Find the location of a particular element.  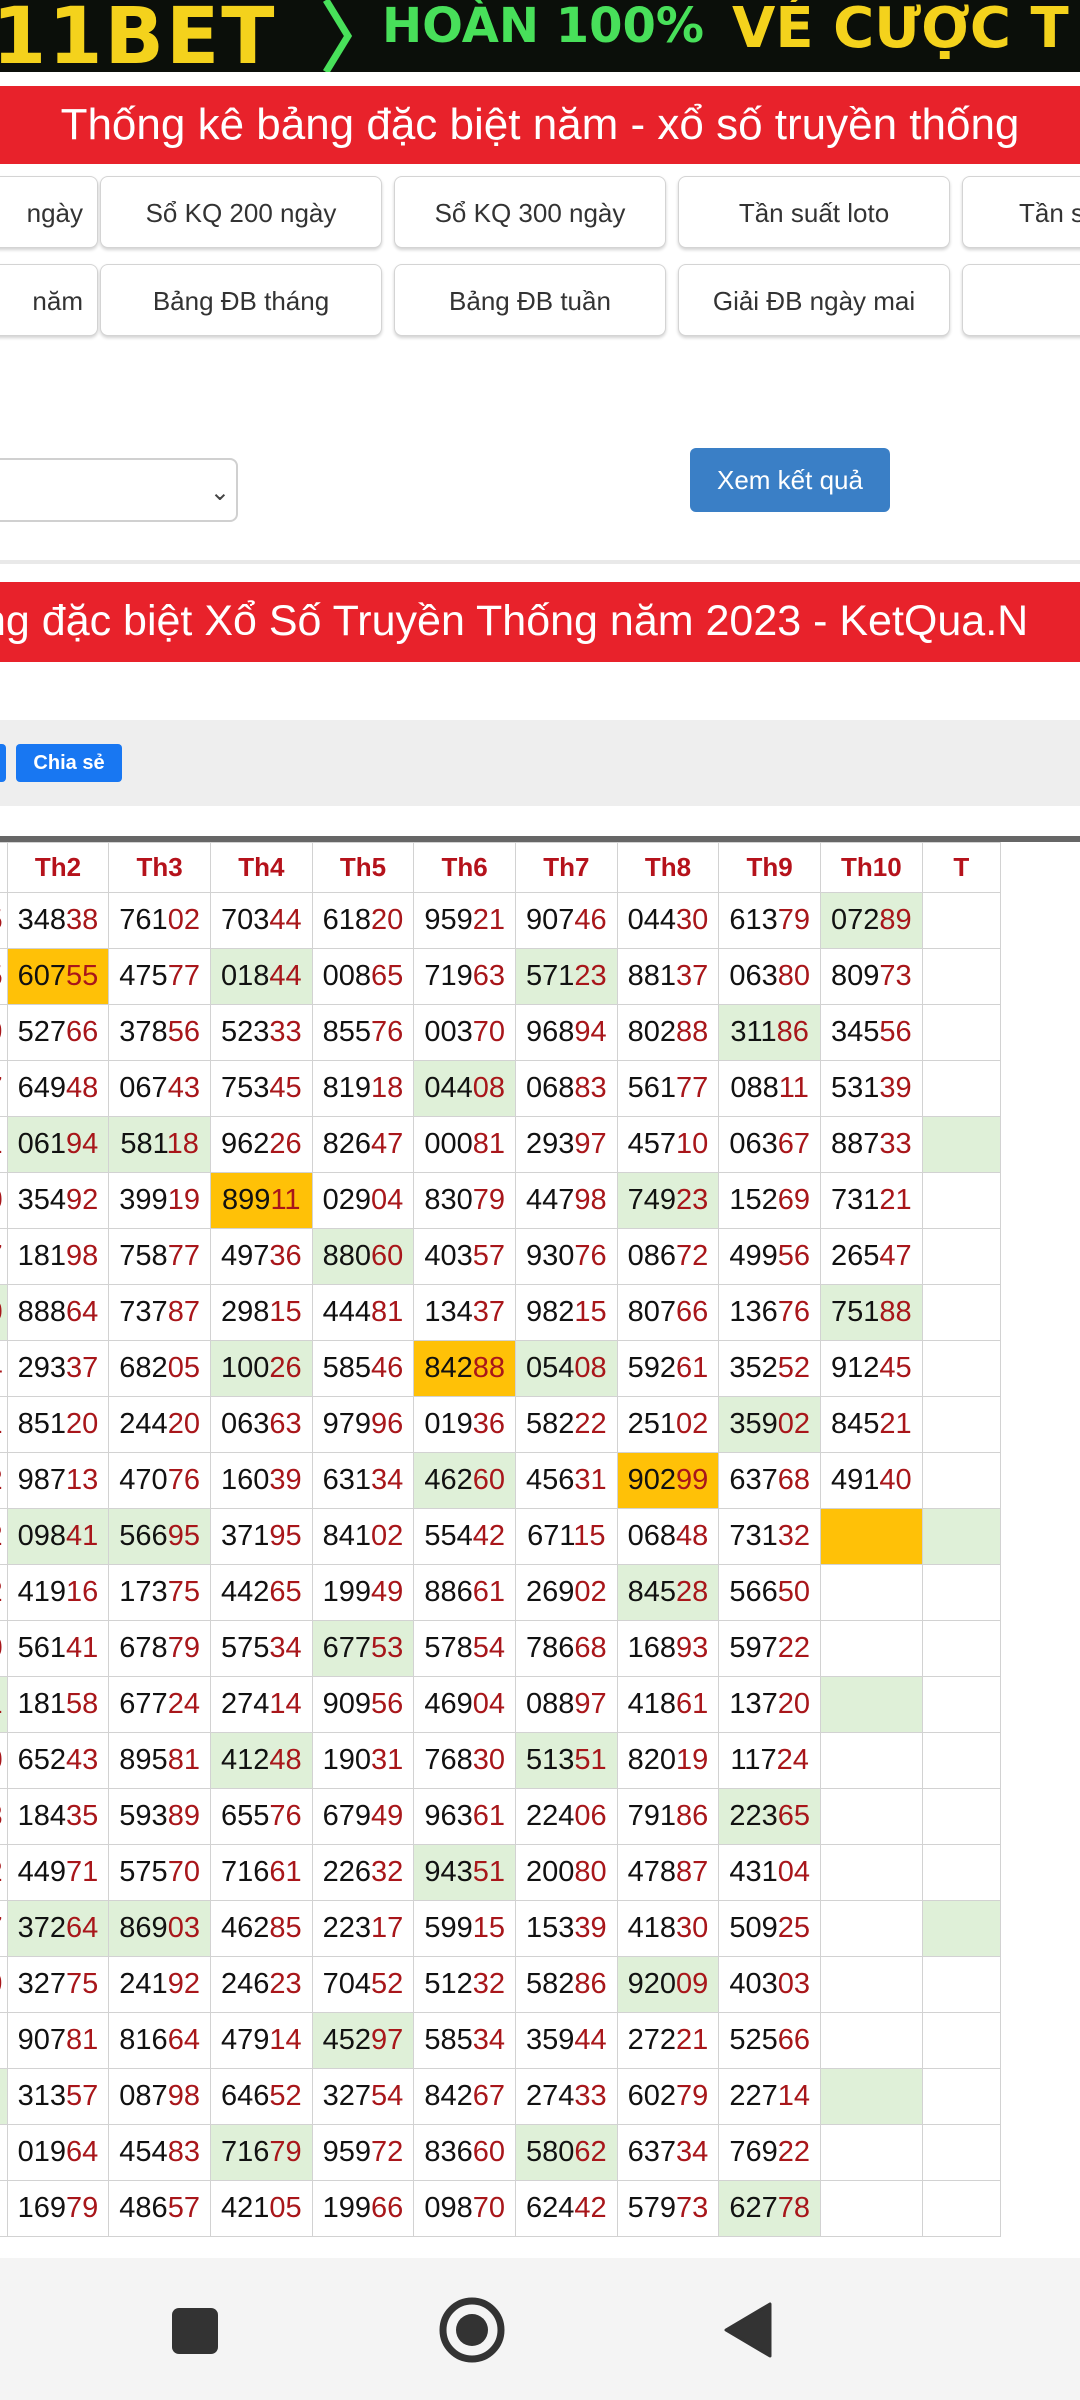

number-tail: 89 is located at coordinates (895, 920).